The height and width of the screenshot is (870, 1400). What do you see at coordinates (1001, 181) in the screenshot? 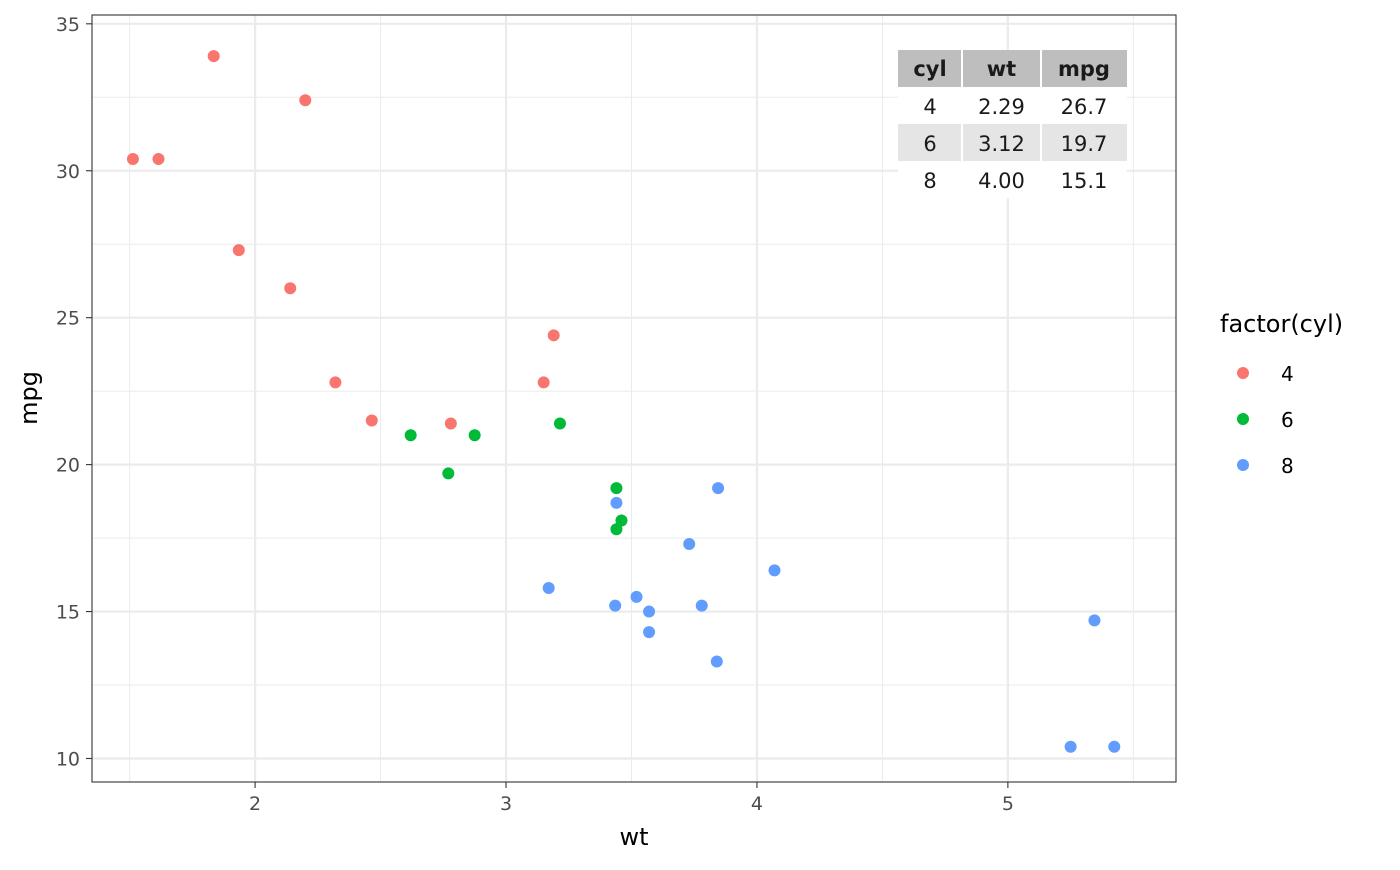
I see `table-cell: 4.00` at bounding box center [1001, 181].